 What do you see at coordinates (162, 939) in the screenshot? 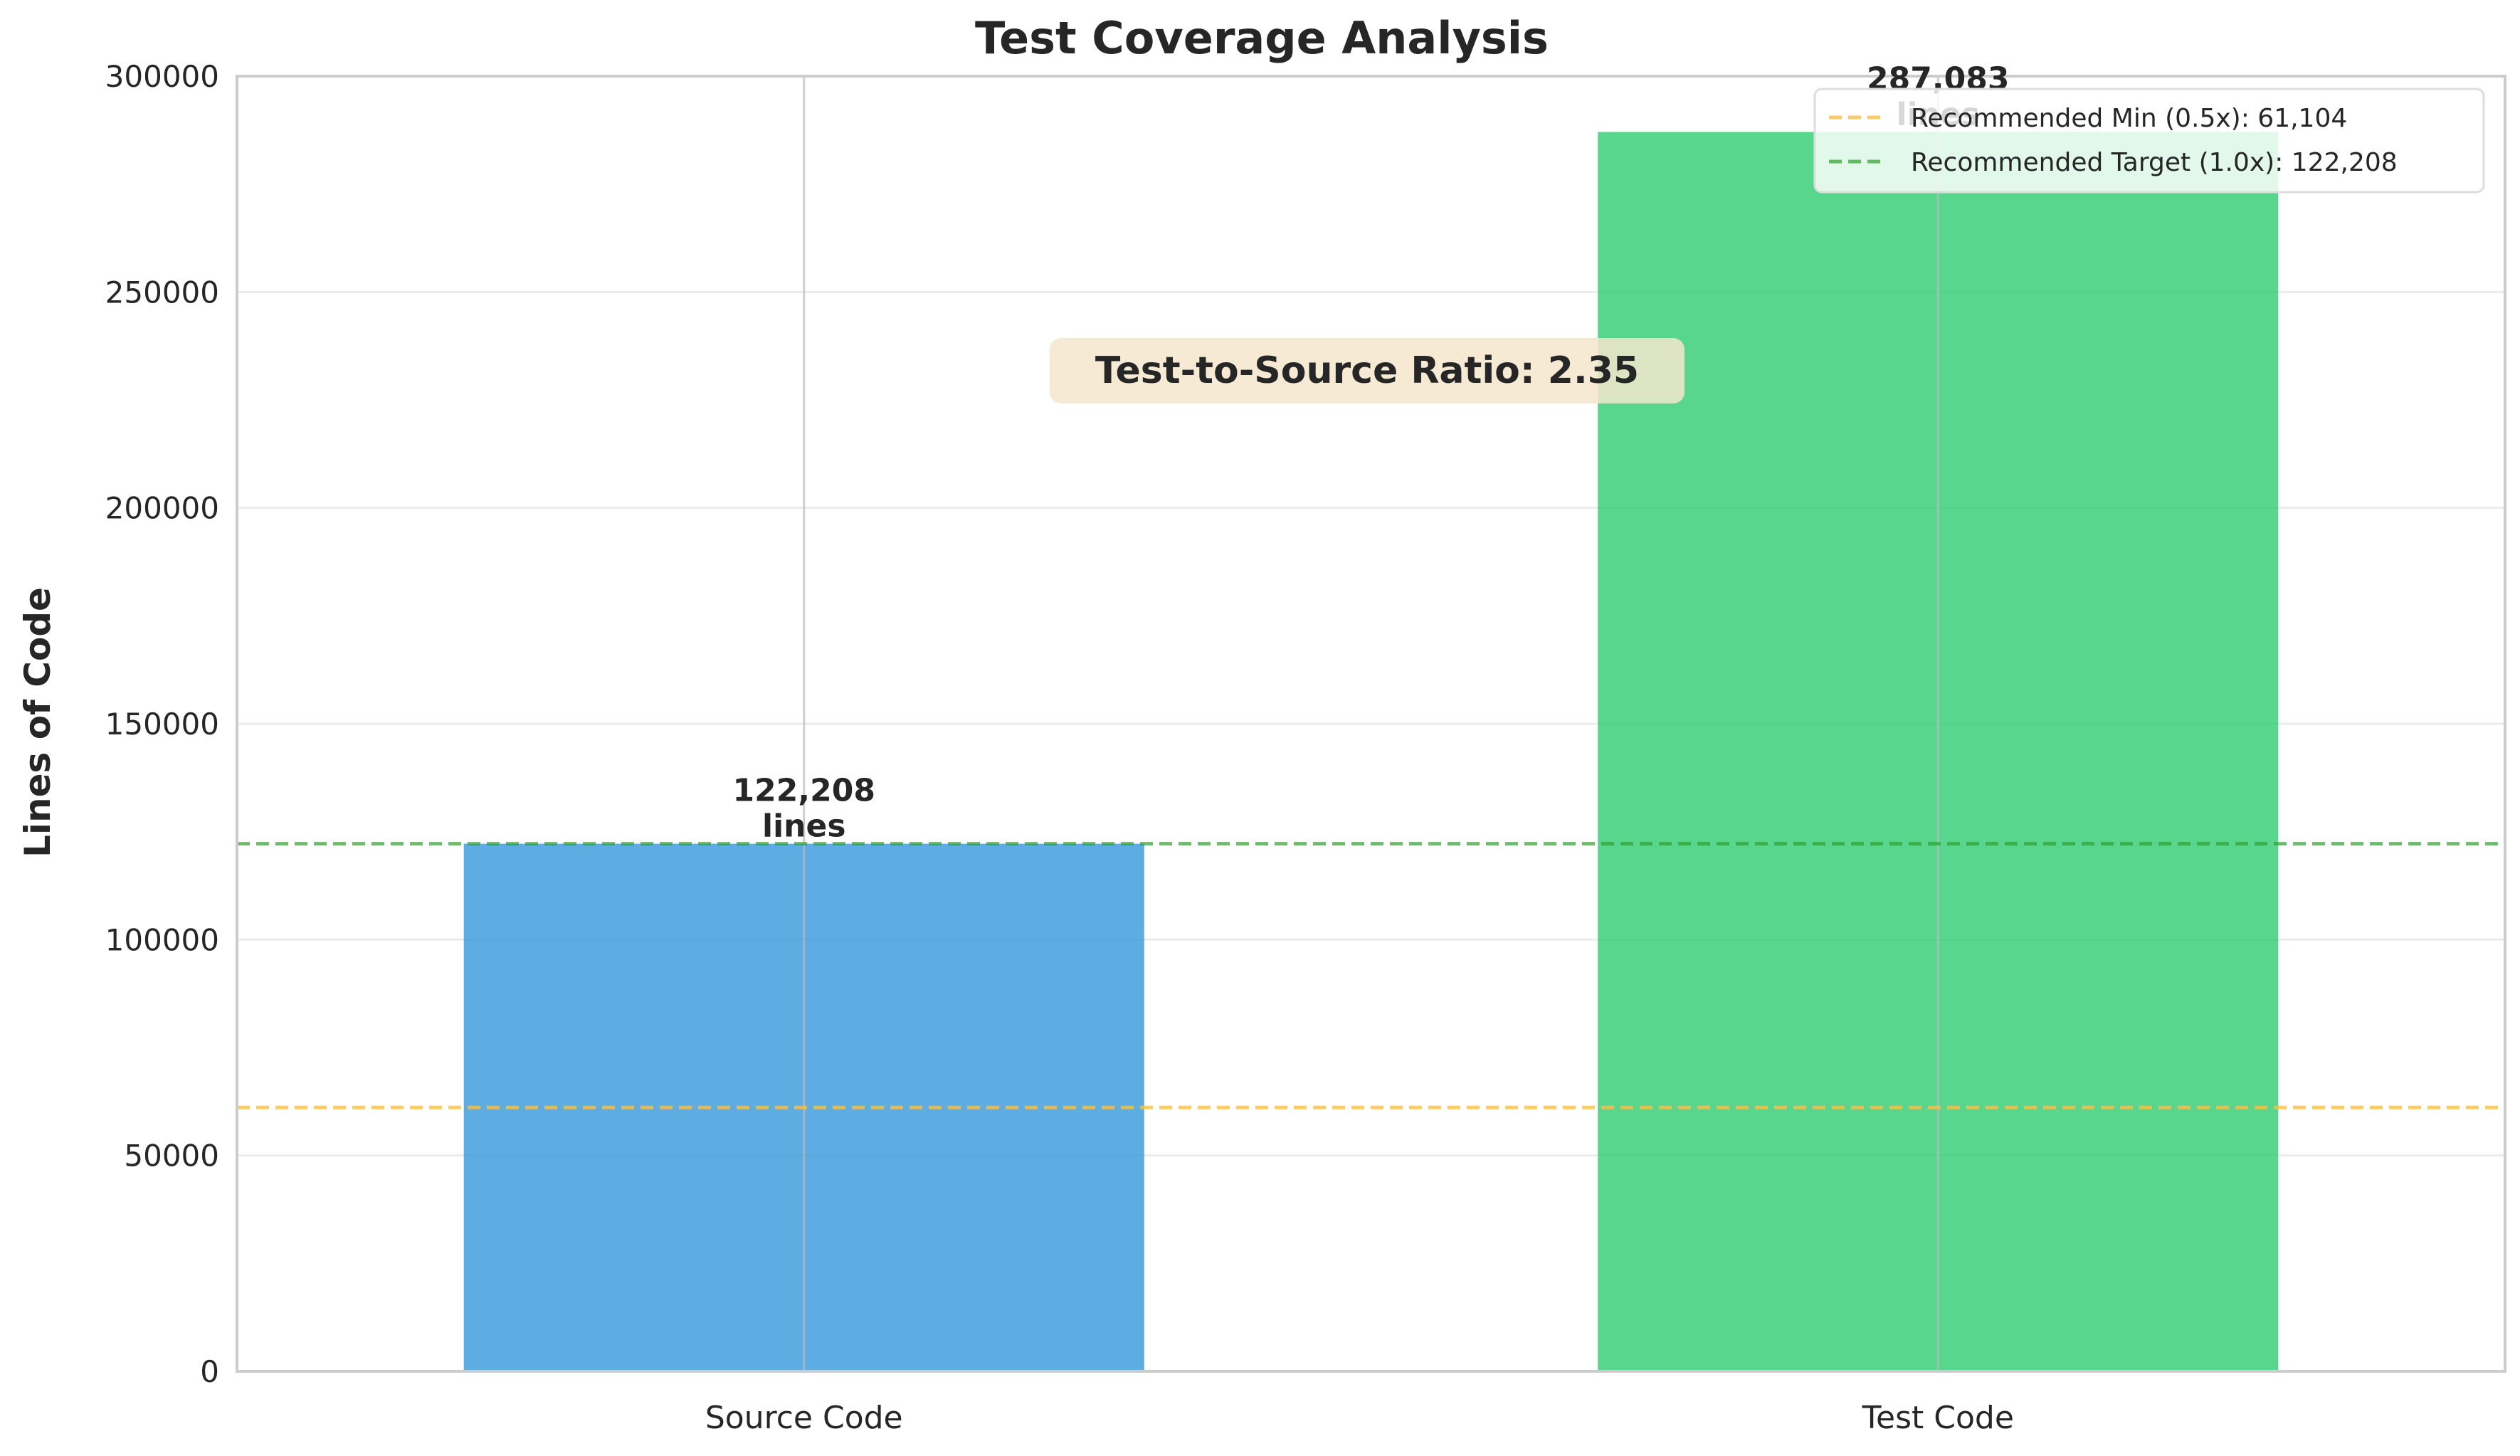
I see `y-tick-label: 100000` at bounding box center [162, 939].